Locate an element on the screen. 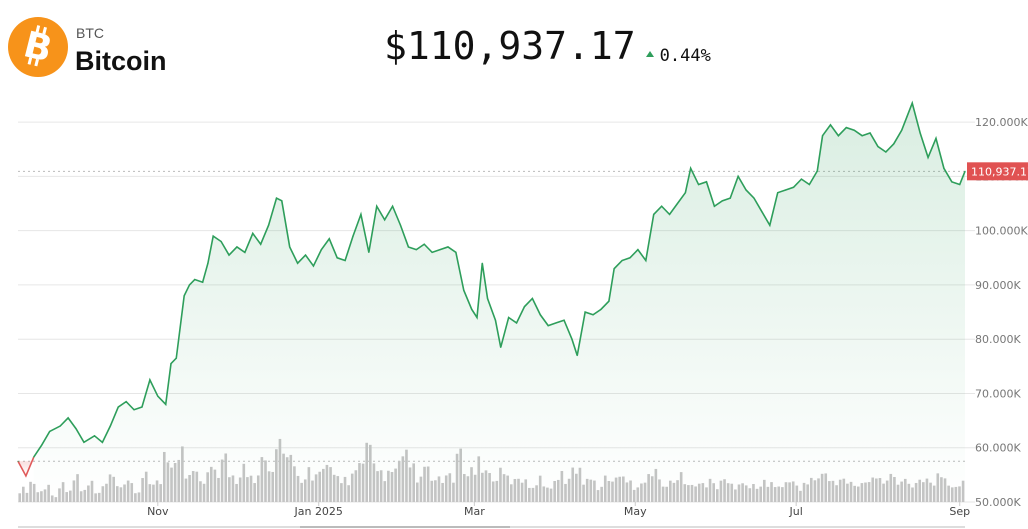 The width and height of the screenshot is (1028, 529). x-tick-label: Nov is located at coordinates (158, 511).